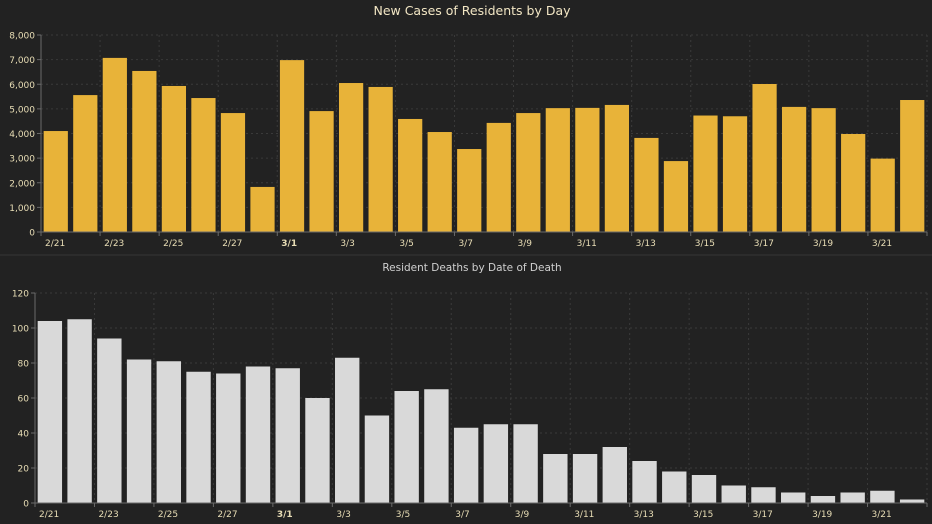  I want to click on cases-xtick-label: 3/3, so click(347, 244).